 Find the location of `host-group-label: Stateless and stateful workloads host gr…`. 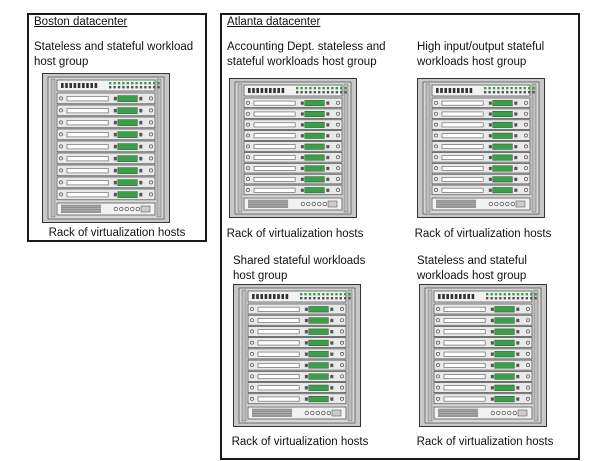

host-group-label: Stateless and stateful workloads host gr… is located at coordinates (472, 268).